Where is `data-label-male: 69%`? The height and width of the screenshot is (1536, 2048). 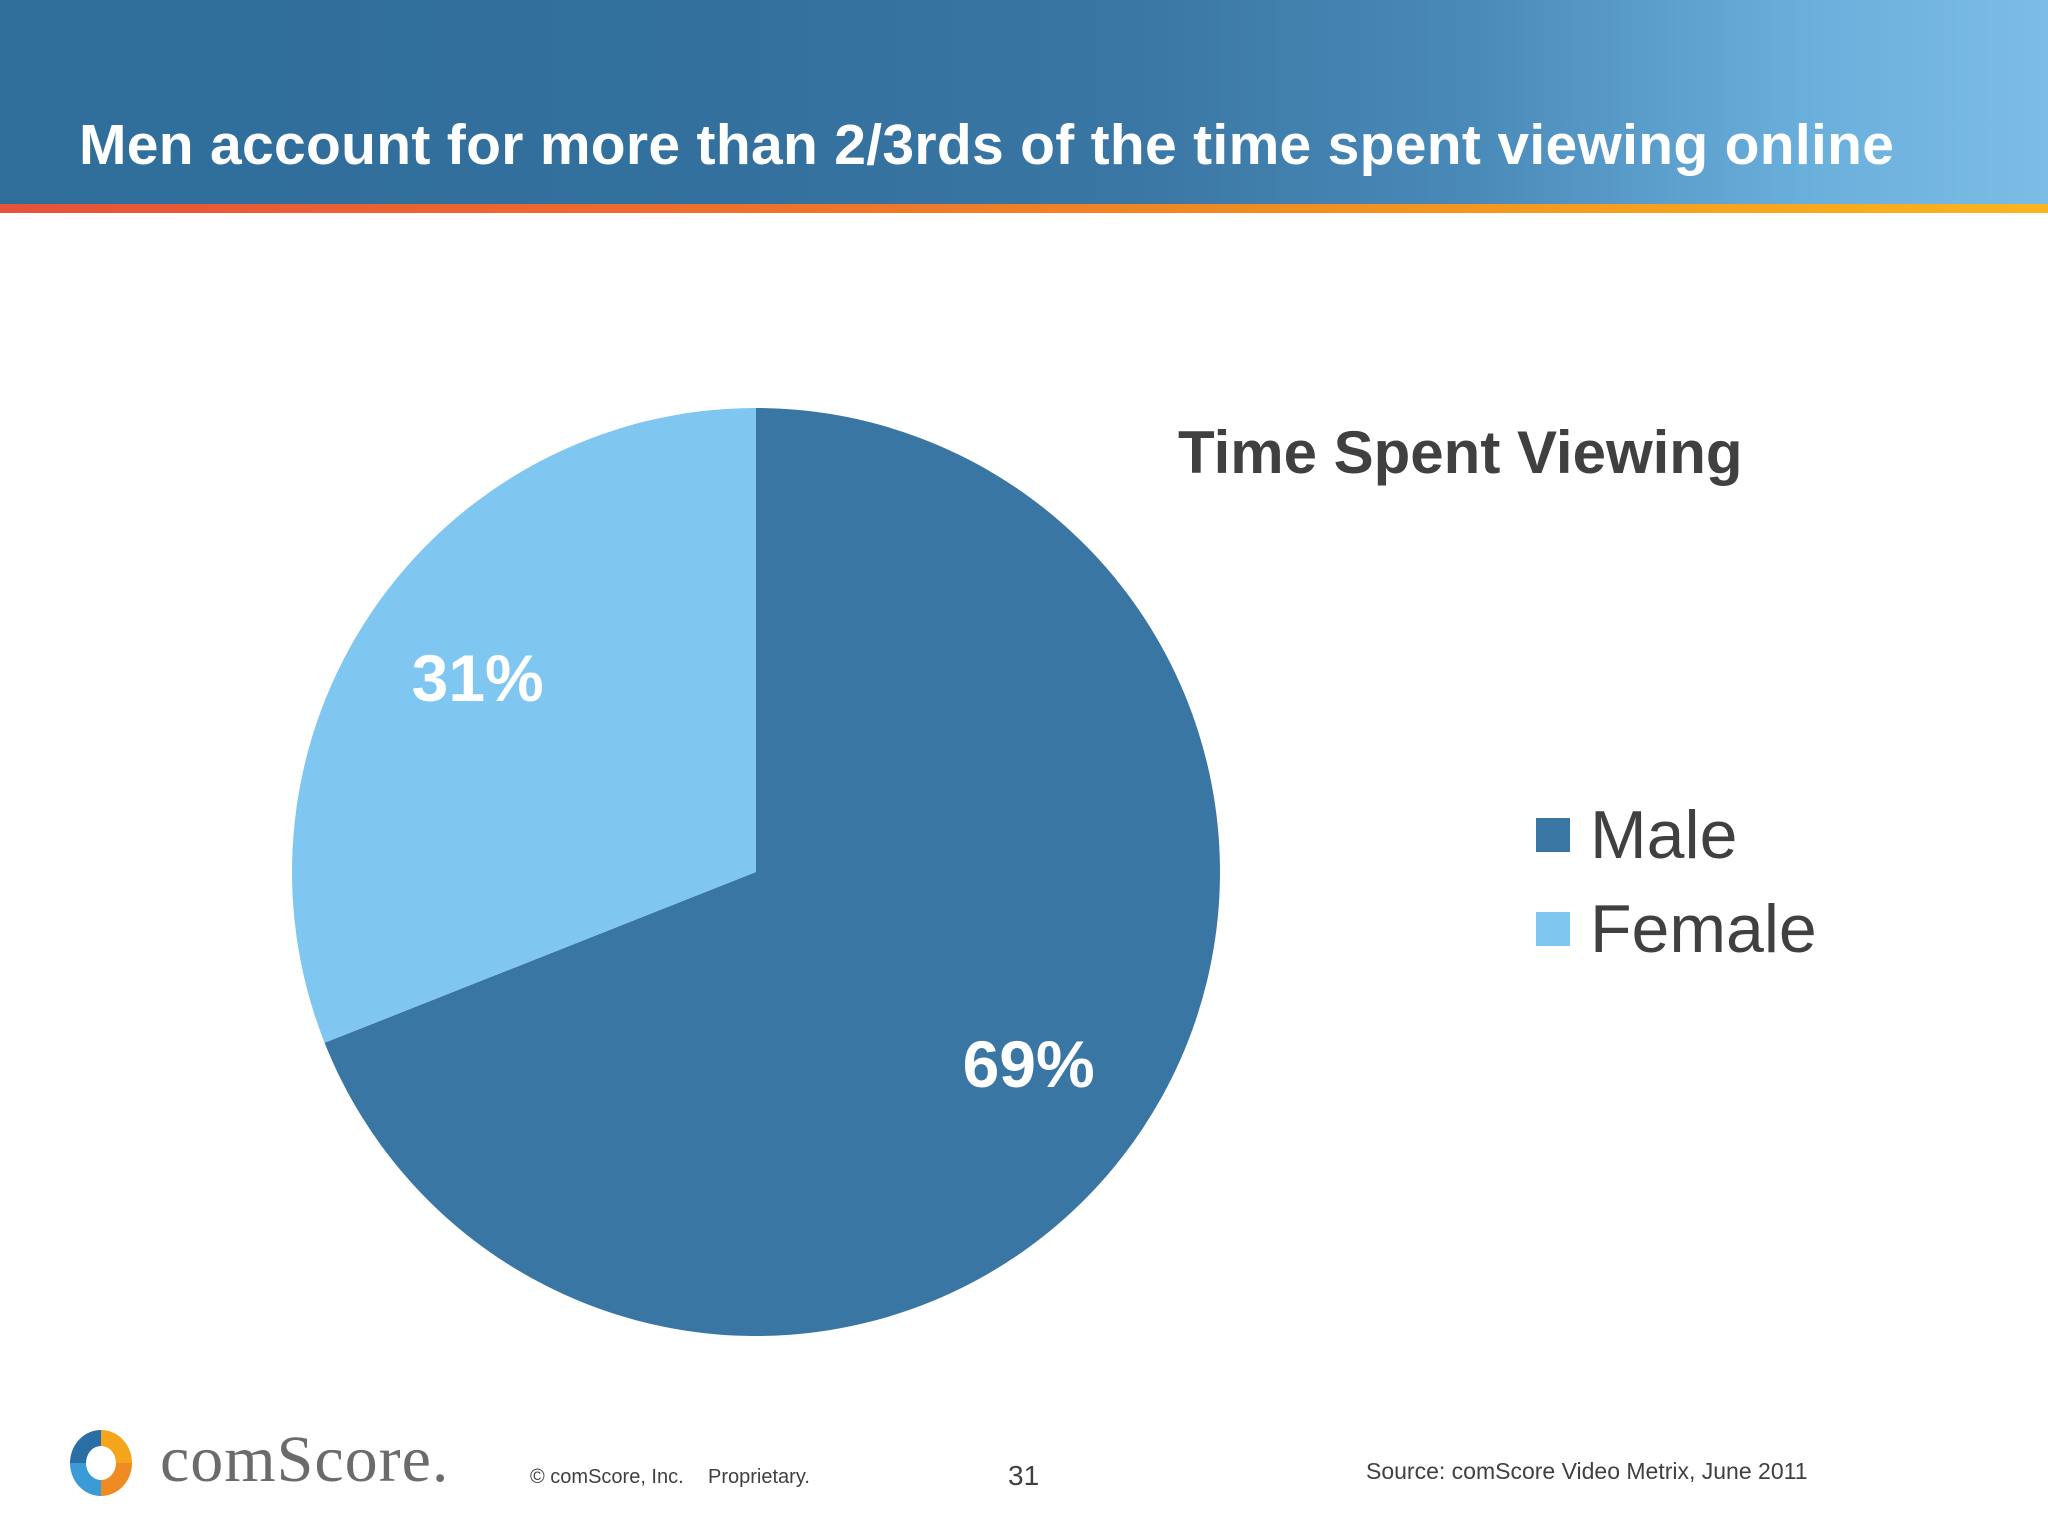
data-label-male: 69% is located at coordinates (1029, 1064).